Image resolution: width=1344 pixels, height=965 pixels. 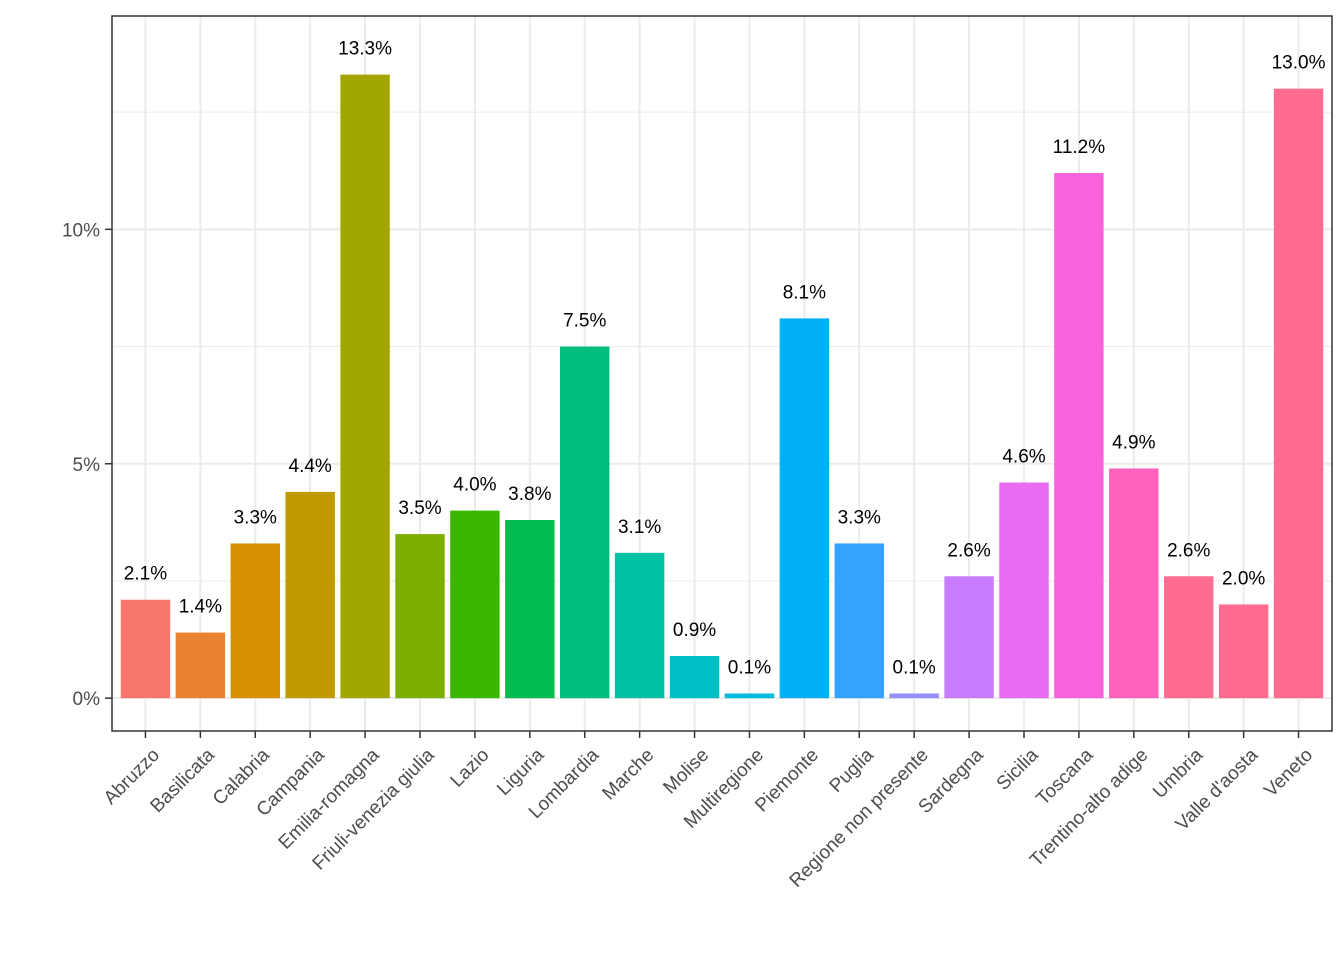 What do you see at coordinates (585, 522) in the screenshot?
I see `bar-lombardia` at bounding box center [585, 522].